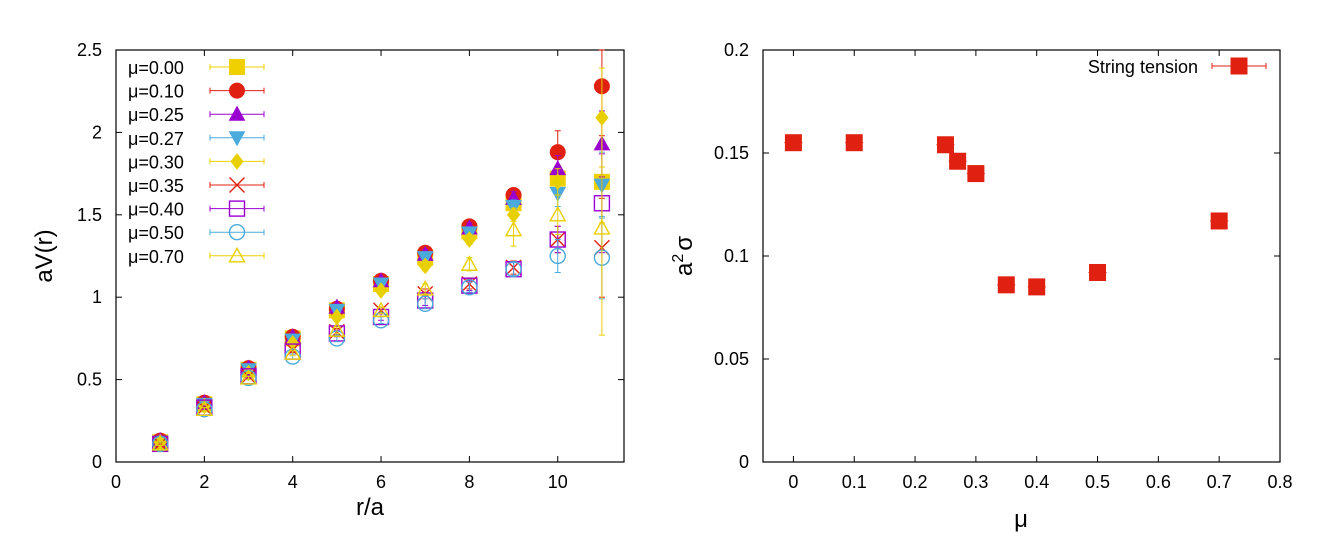 The image size is (1328, 541). I want to click on tension-y-label-sym: σ, so click(684, 243).